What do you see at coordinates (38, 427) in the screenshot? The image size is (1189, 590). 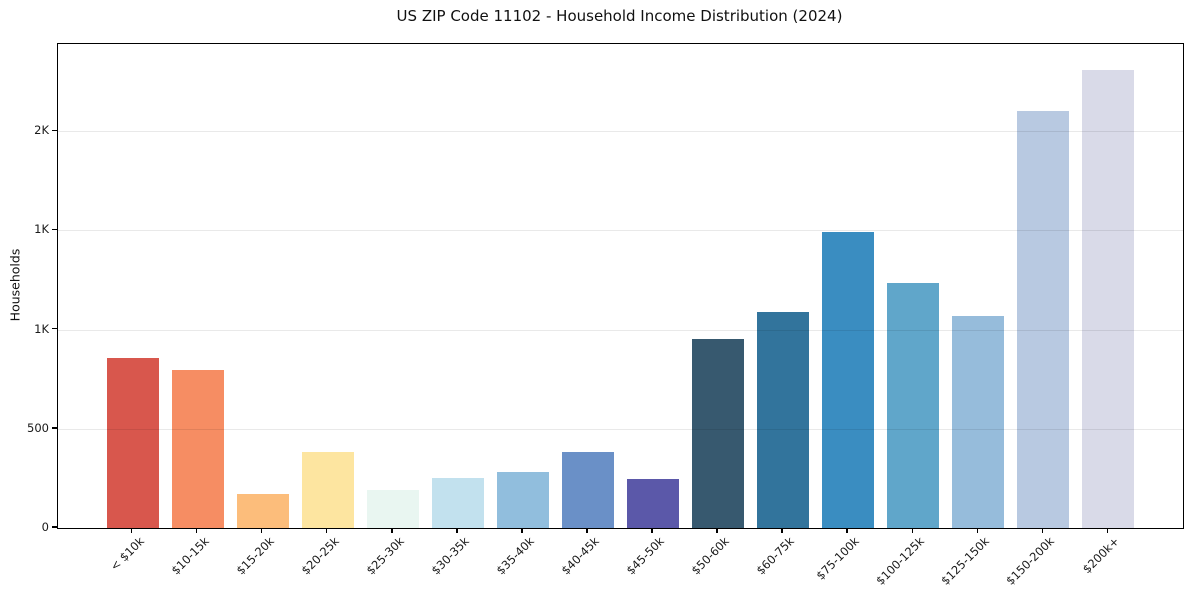 I see `y-tick-label: 500` at bounding box center [38, 427].